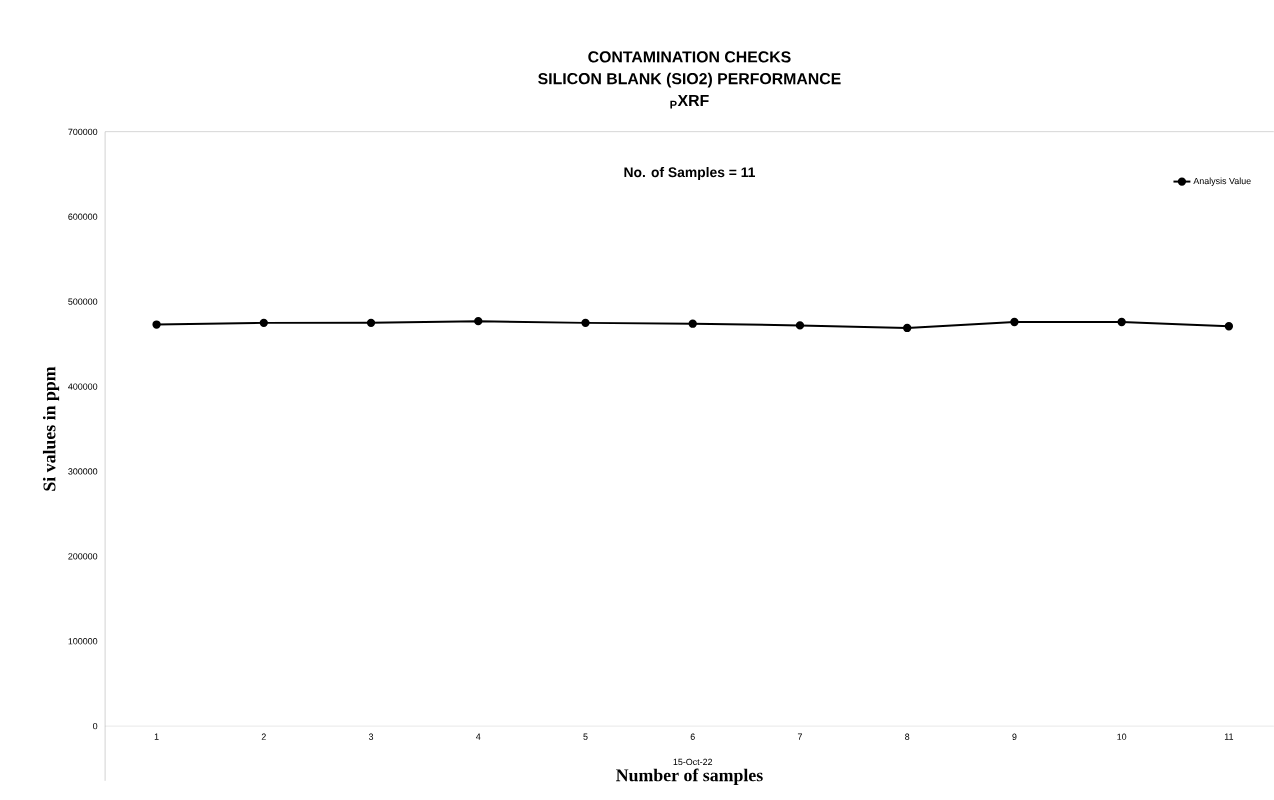 This screenshot has height=800, width=1274. Describe the element at coordinates (83, 641) in the screenshot. I see `y-tick-label: 100000` at that location.